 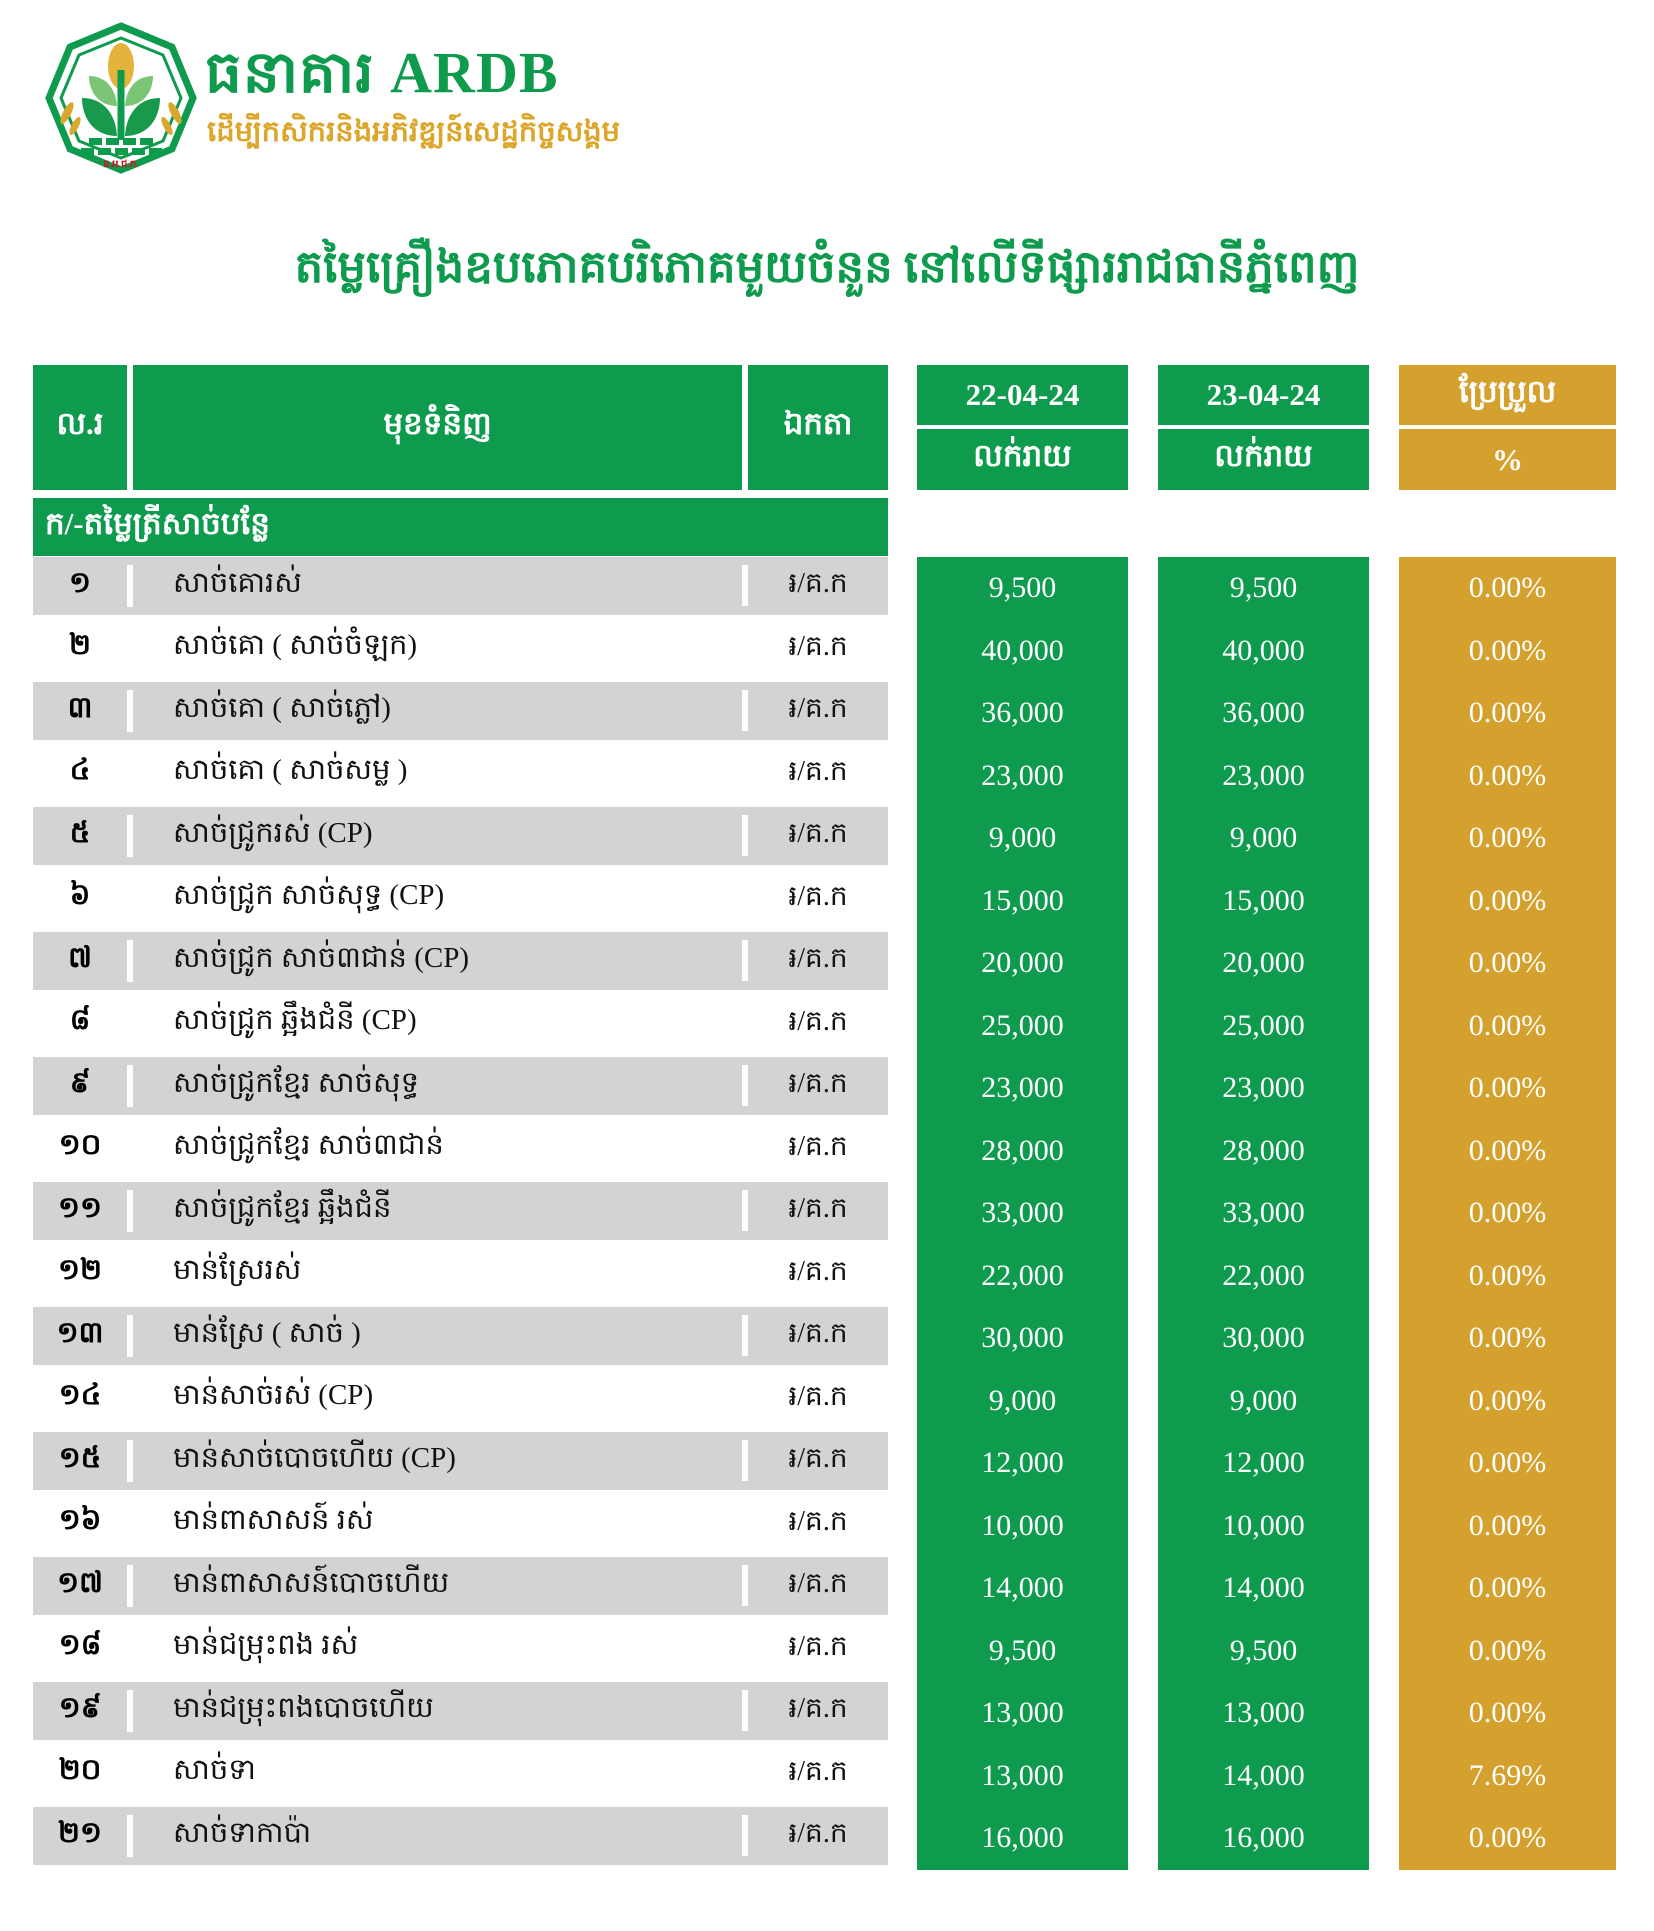 What do you see at coordinates (1022, 1712) in the screenshot?
I see `price-cell: 13,000` at bounding box center [1022, 1712].